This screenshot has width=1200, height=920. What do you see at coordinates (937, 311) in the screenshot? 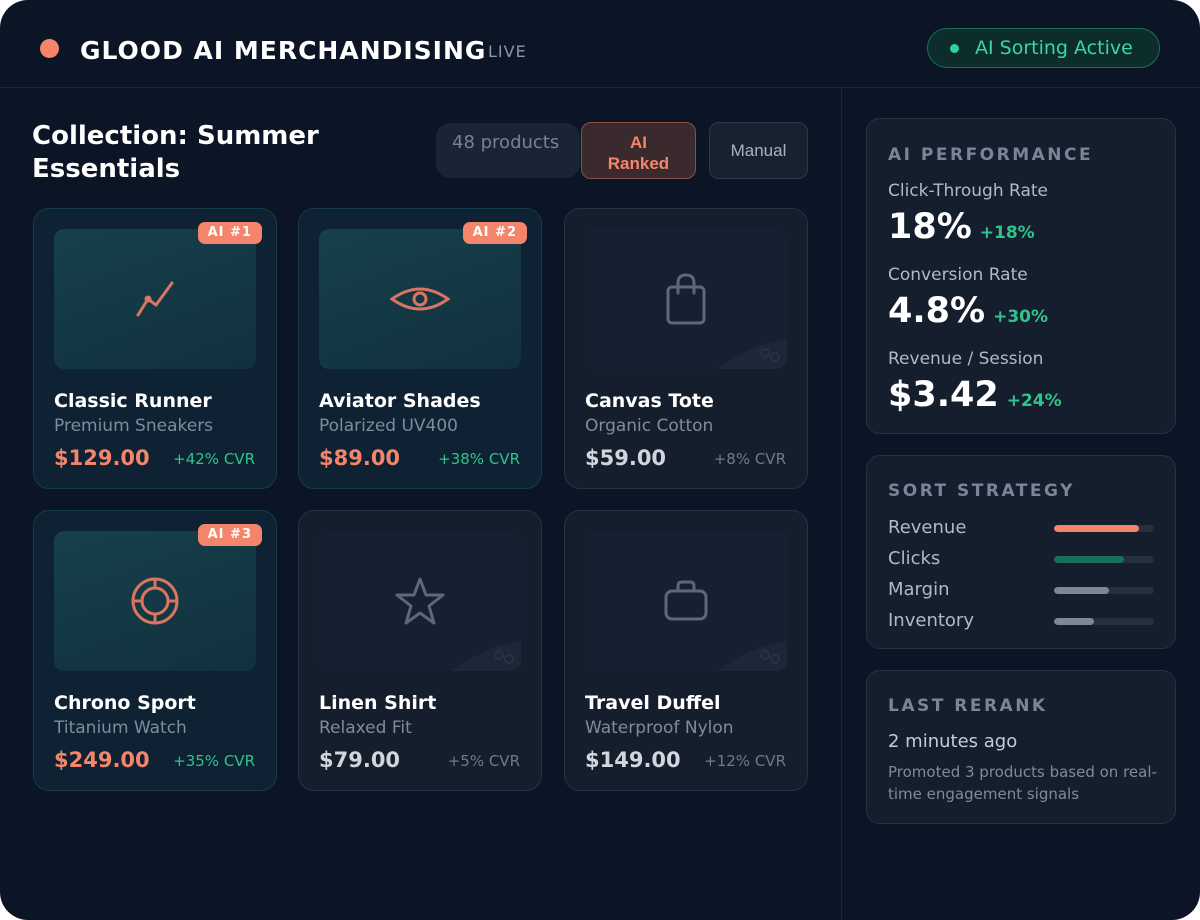
I see `metric-value: 4.8%` at bounding box center [937, 311].